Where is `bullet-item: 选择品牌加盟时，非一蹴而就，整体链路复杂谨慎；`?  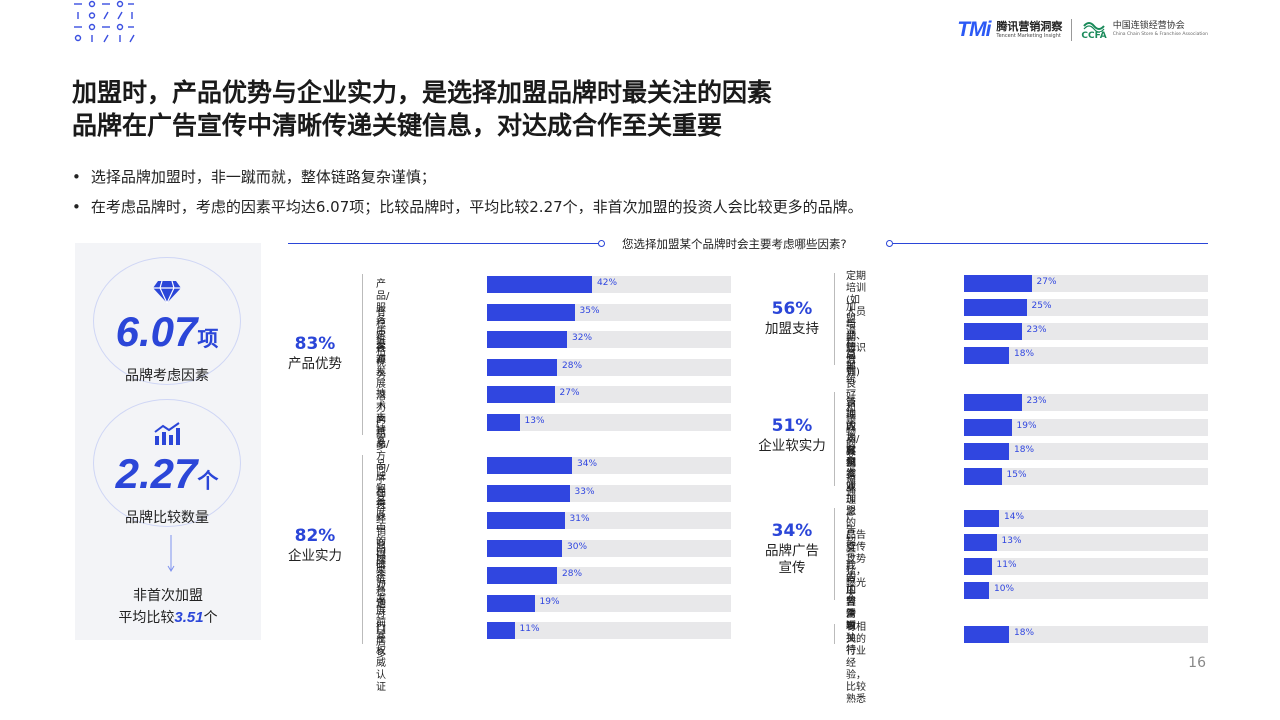 bullet-item: 选择品牌加盟时，非一蹴而就，整体链路复杂谨慎； is located at coordinates (467, 177).